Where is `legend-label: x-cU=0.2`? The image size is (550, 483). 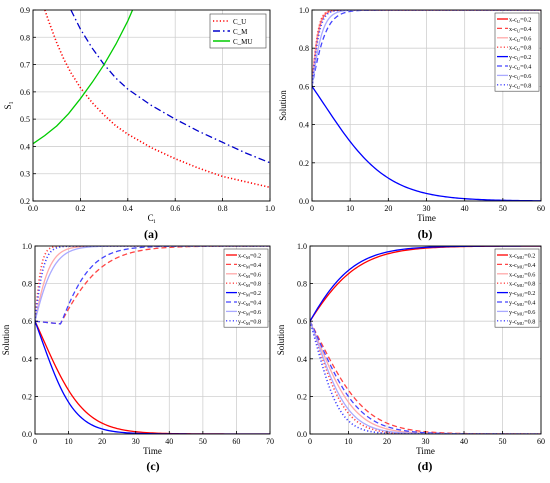 legend-label: x-cU=0.2 is located at coordinates (520, 21).